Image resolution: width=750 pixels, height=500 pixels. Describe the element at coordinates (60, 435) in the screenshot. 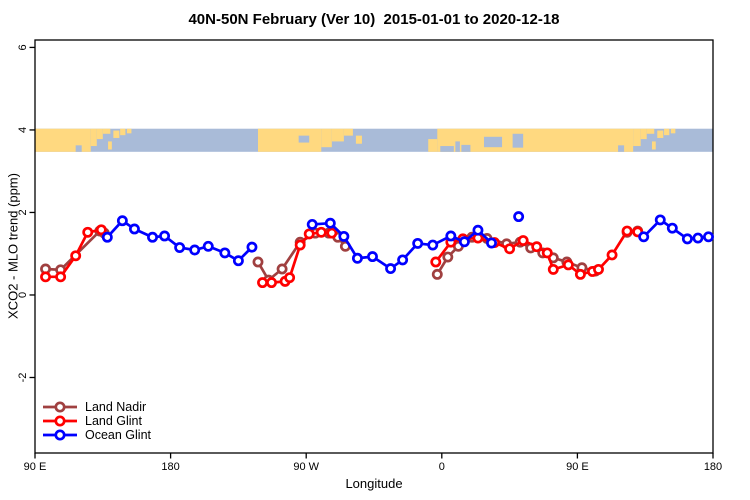

I see `ocean-glint-marker-icon` at that location.